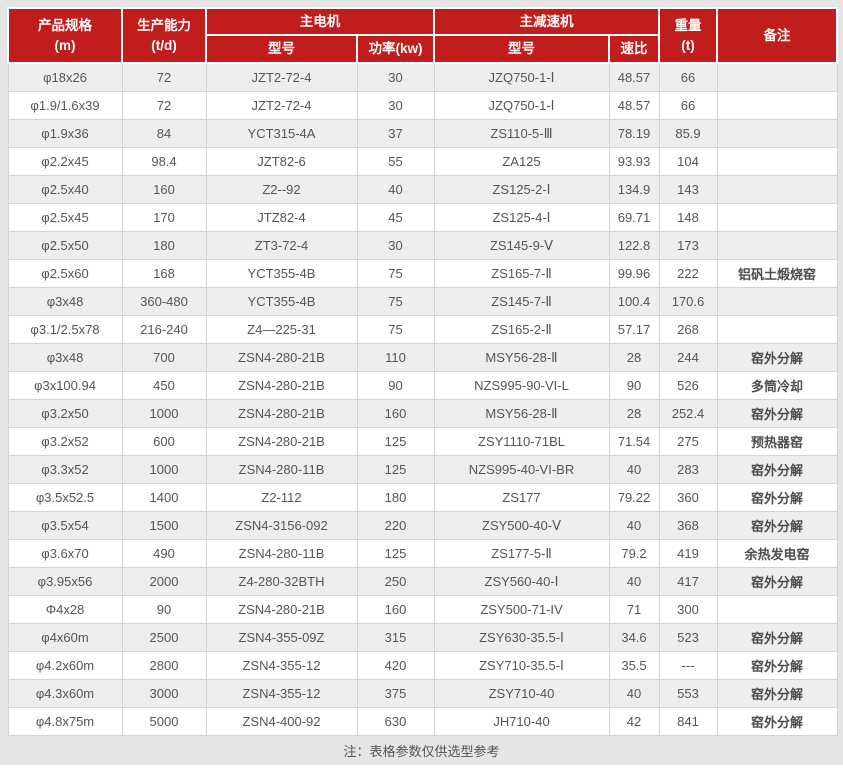  What do you see at coordinates (281, 49) in the screenshot?
I see `header-motor-model: 型号` at bounding box center [281, 49].